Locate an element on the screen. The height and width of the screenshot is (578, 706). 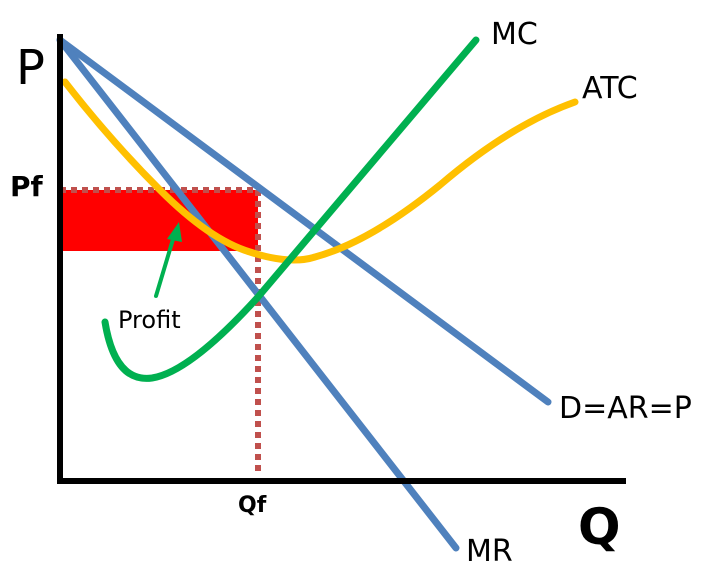
quantity-label: Qf is located at coordinates (252, 505).